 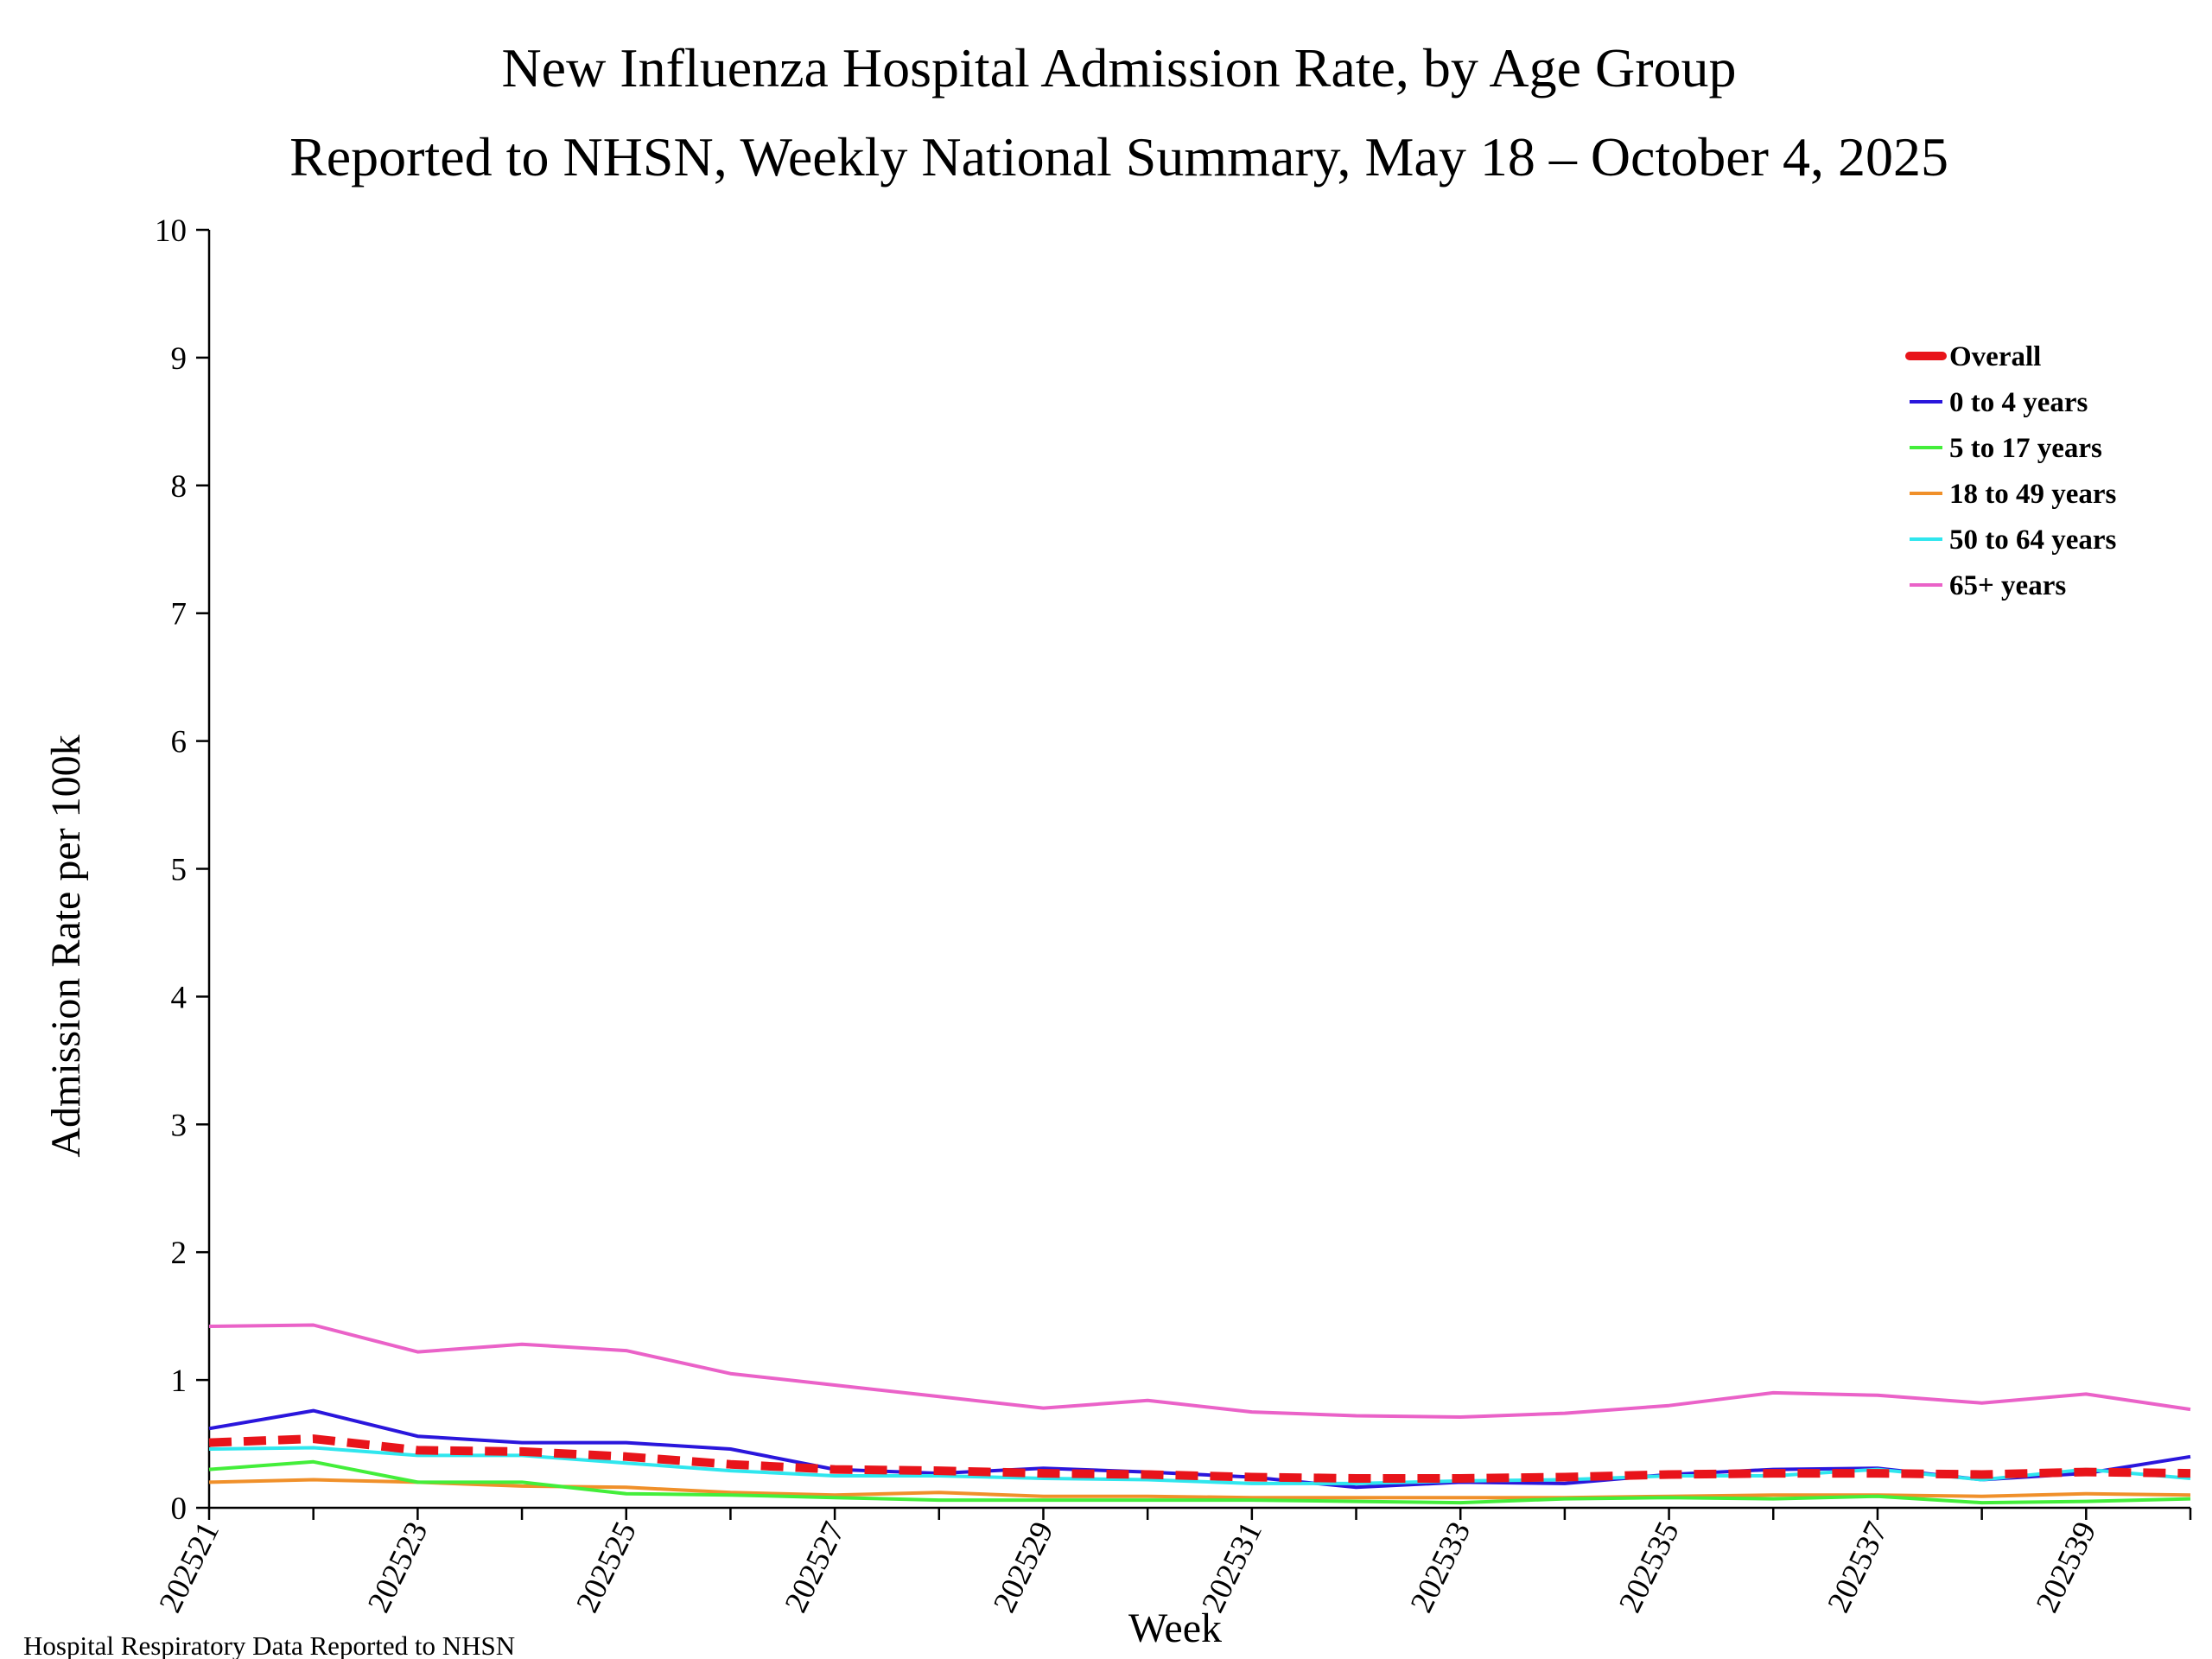 I want to click on x-tick-label: 202529, so click(x=1024, y=1567).